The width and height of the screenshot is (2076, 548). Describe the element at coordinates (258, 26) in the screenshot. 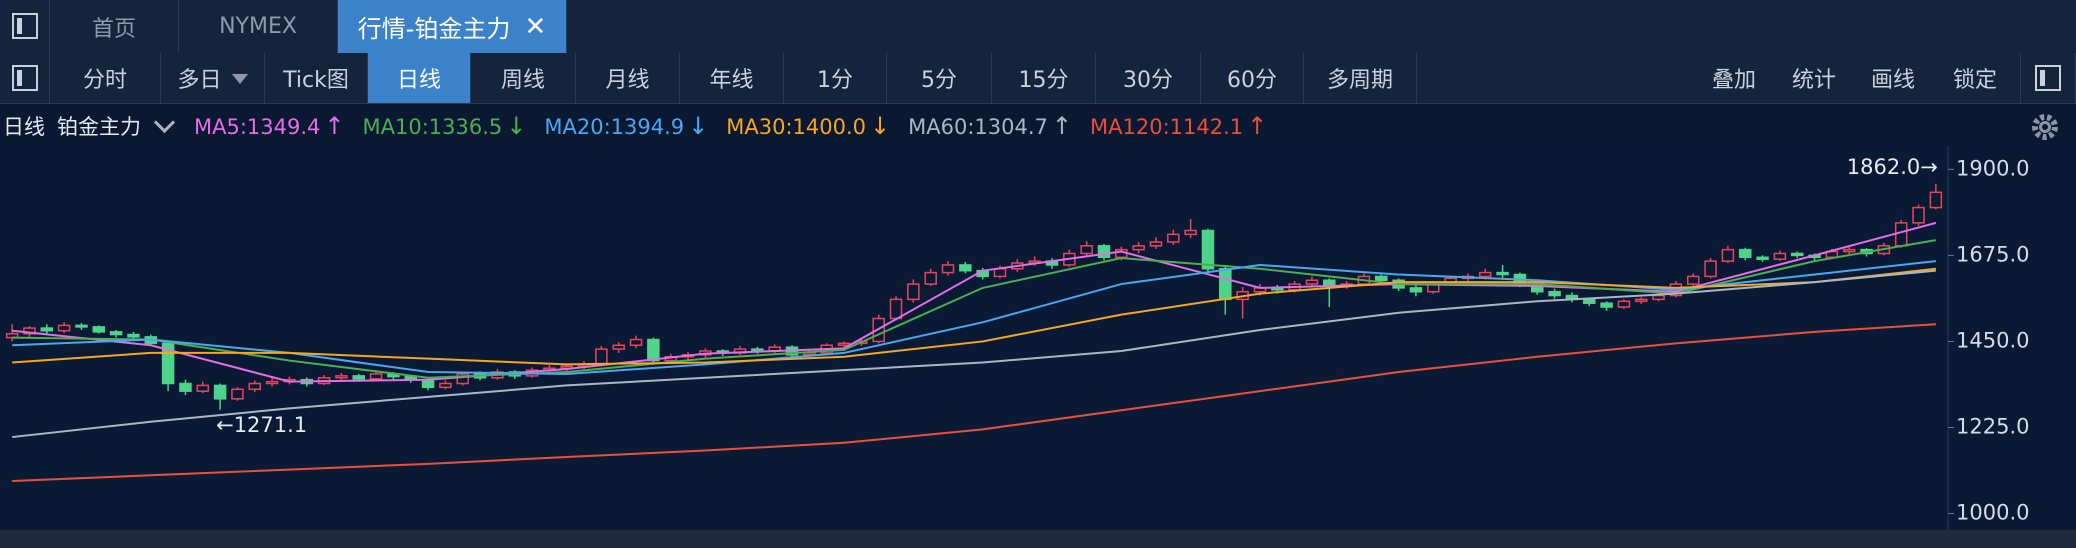

I see `tab: NYMEX` at that location.